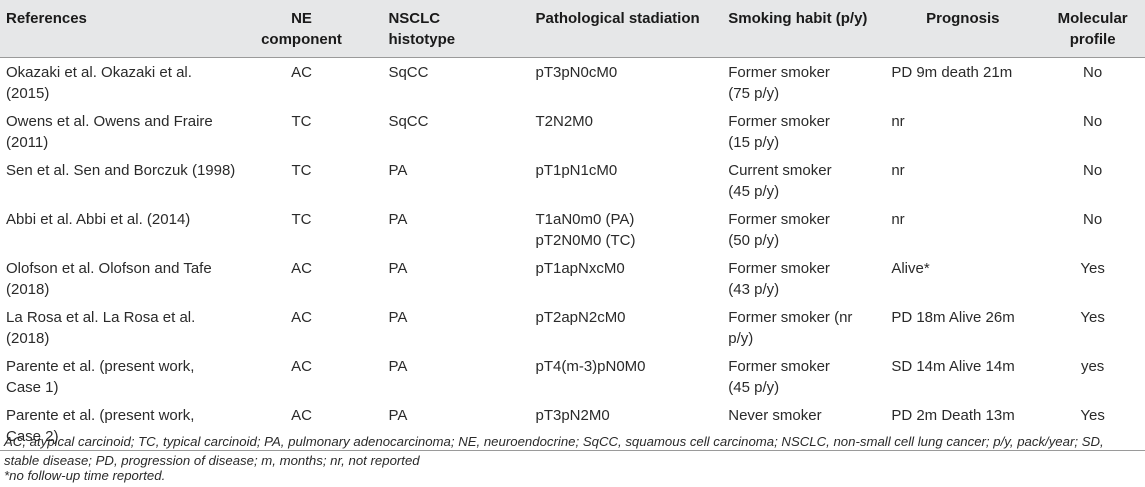 Image resolution: width=1145 pixels, height=487 pixels. I want to click on cell-reference-line: Sen et al. Sen and Borczuk (1998), so click(121, 170).